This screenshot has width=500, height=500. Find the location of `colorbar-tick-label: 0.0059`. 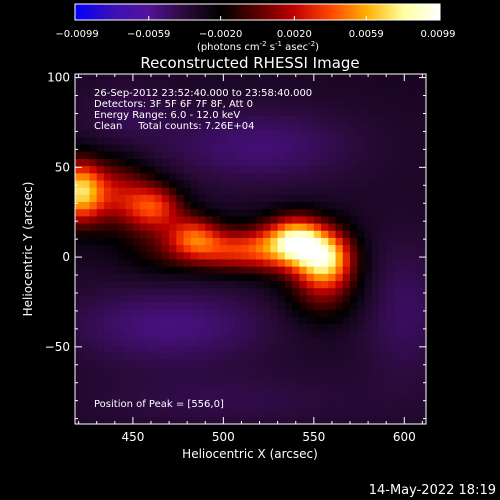

colorbar-tick-label: 0.0059 is located at coordinates (366, 34).